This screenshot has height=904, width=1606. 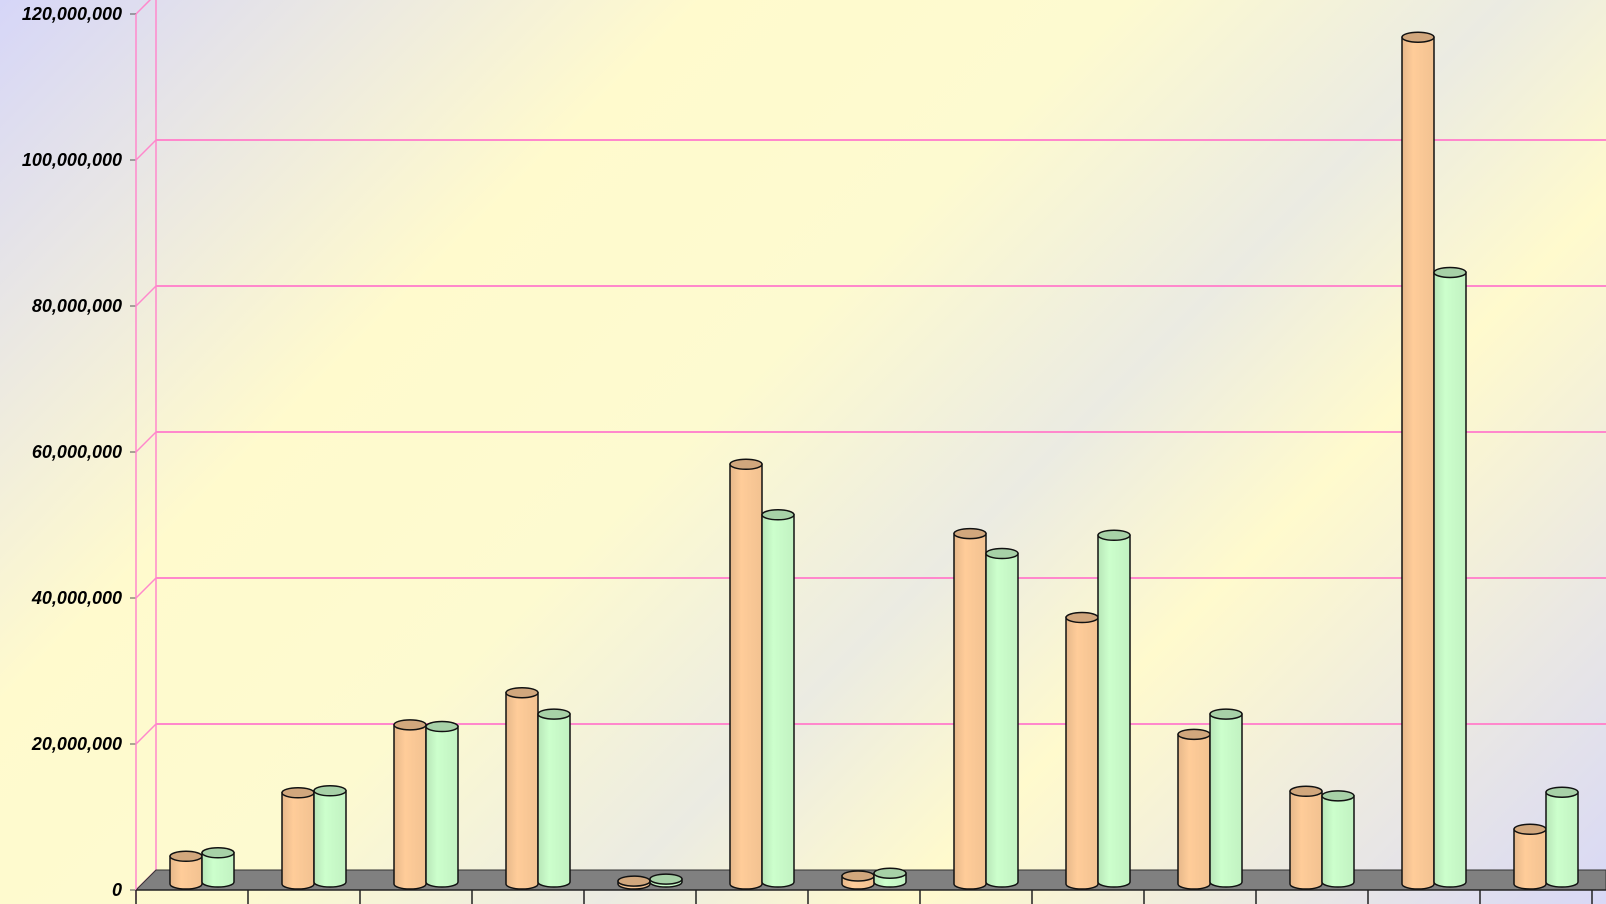 I want to click on bar-s1-c6, so click(x=746, y=674).